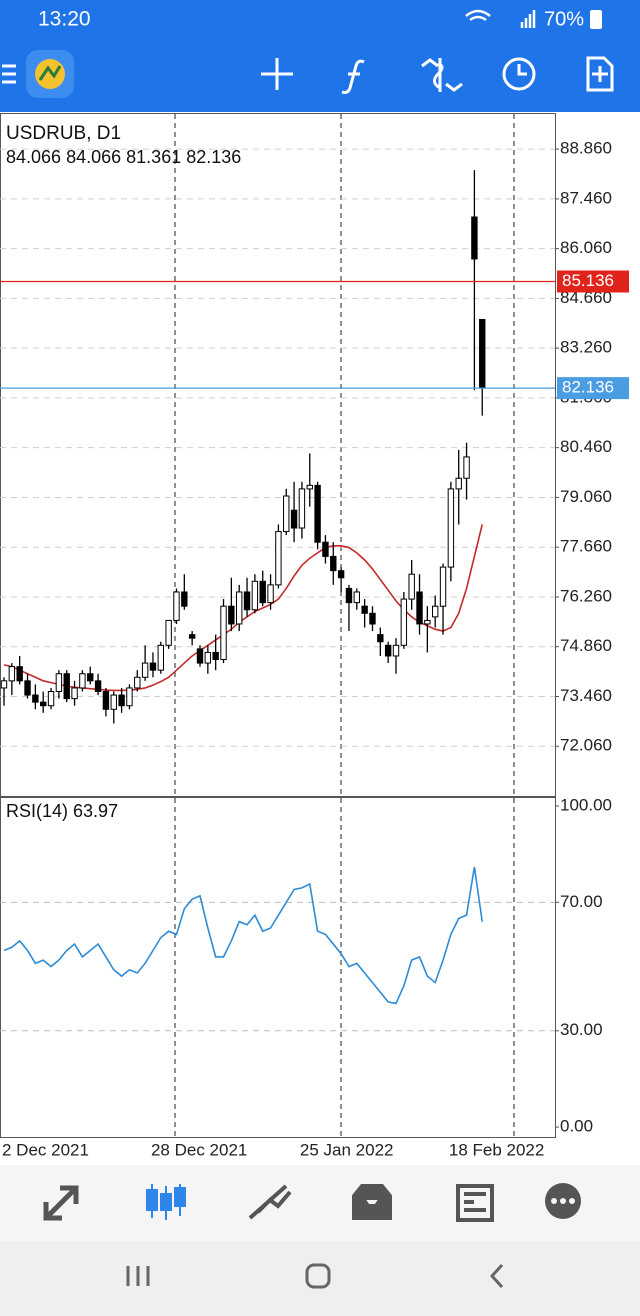 This screenshot has width=640, height=1316. Describe the element at coordinates (600, 74) in the screenshot. I see `new-order-button` at that location.